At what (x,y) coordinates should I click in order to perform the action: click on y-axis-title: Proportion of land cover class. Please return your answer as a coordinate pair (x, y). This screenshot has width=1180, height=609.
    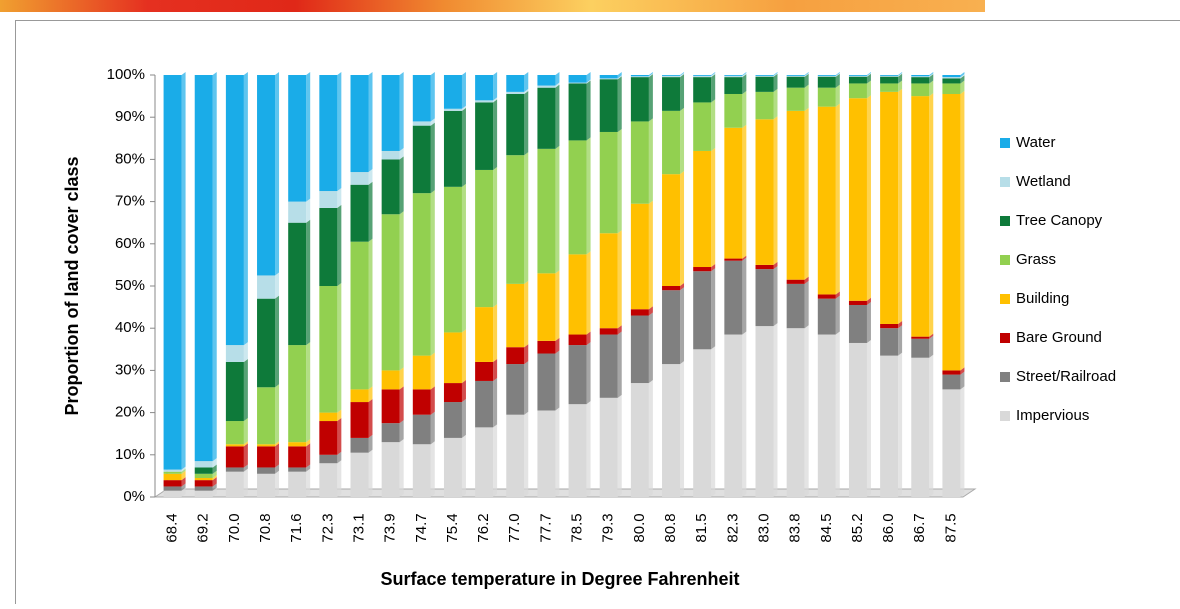
    Looking at the image, I should click on (72, 285).